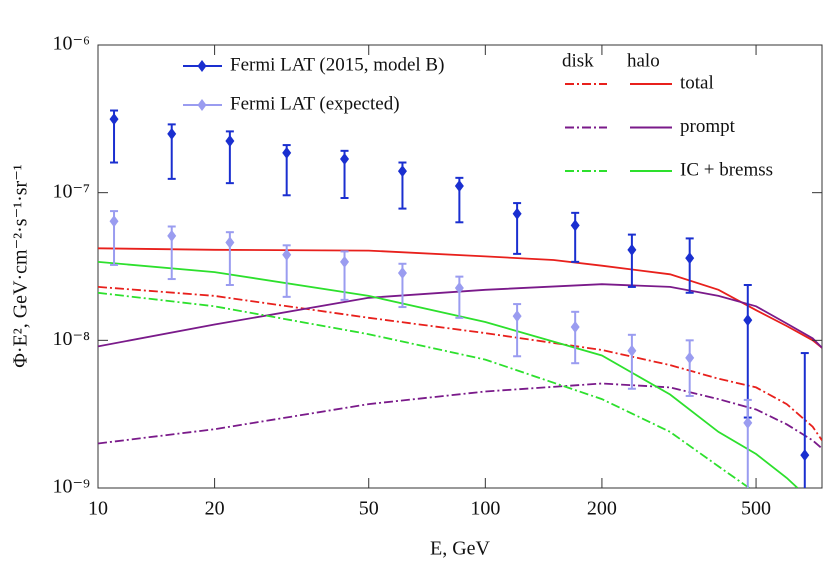 This screenshot has width=830, height=568. What do you see at coordinates (602, 509) in the screenshot?
I see `x-tick-label: 200` at bounding box center [602, 509].